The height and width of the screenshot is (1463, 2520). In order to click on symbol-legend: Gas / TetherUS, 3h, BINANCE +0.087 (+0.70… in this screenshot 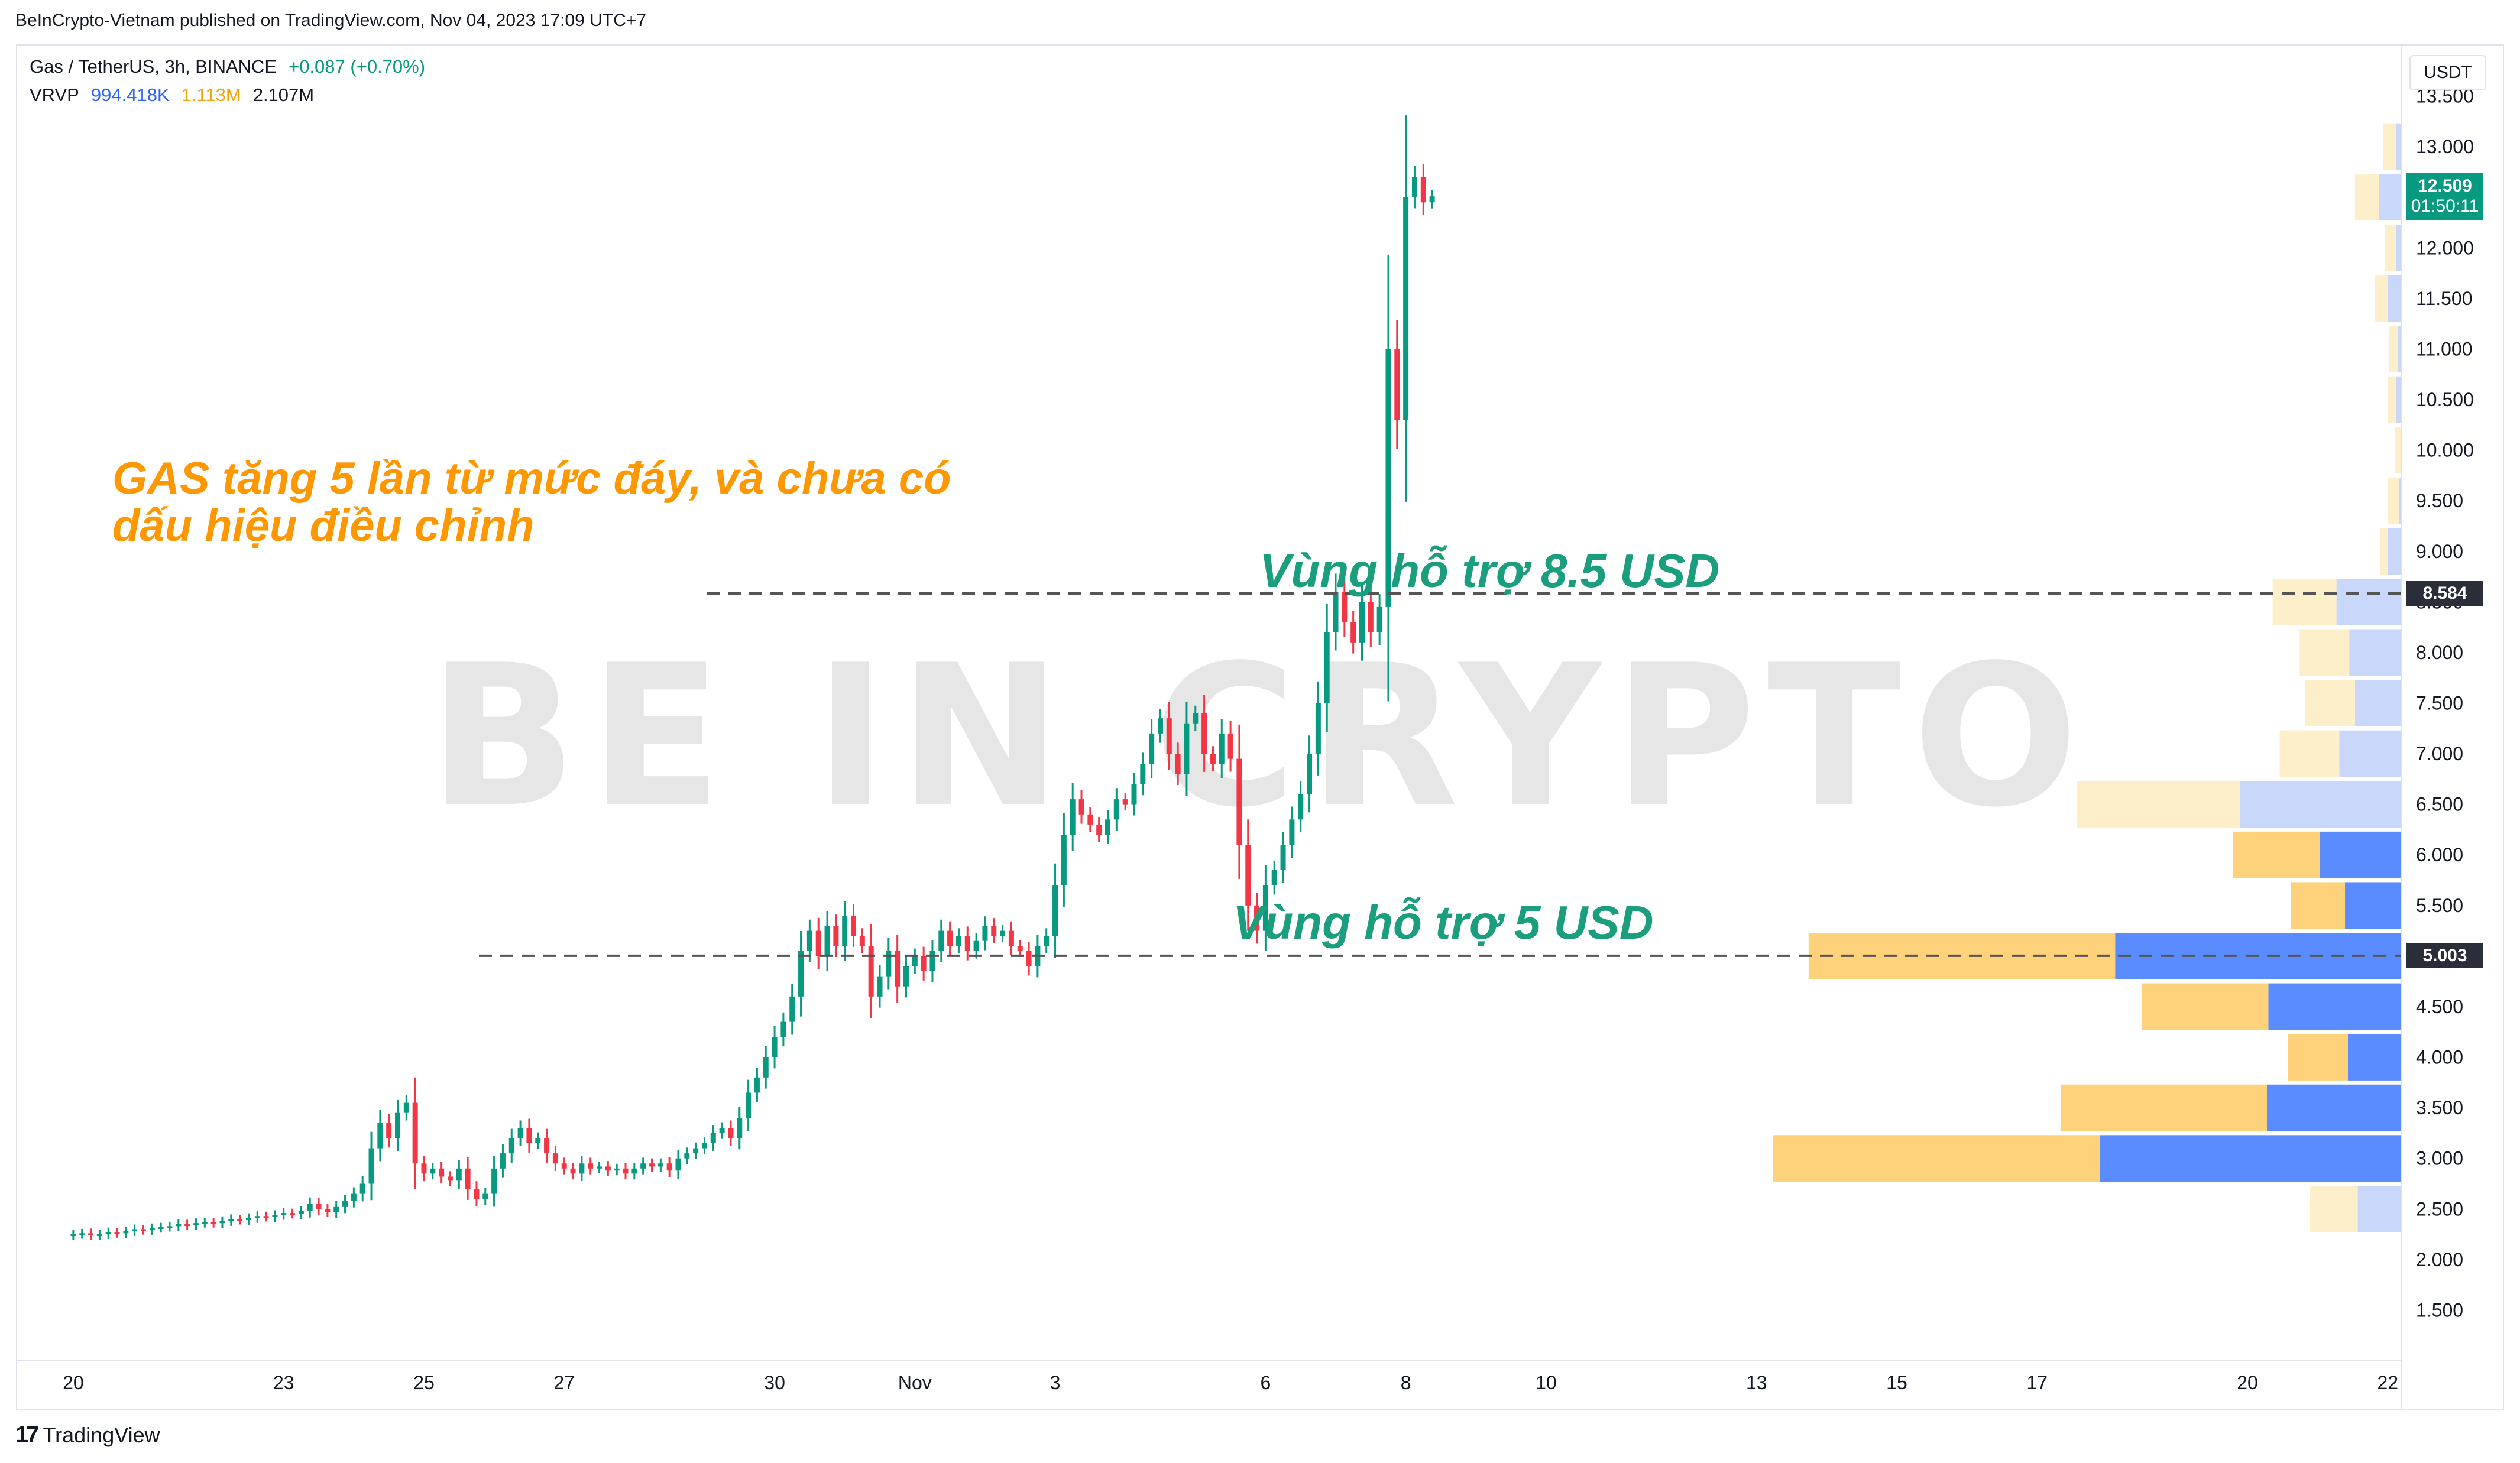, I will do `click(227, 66)`.